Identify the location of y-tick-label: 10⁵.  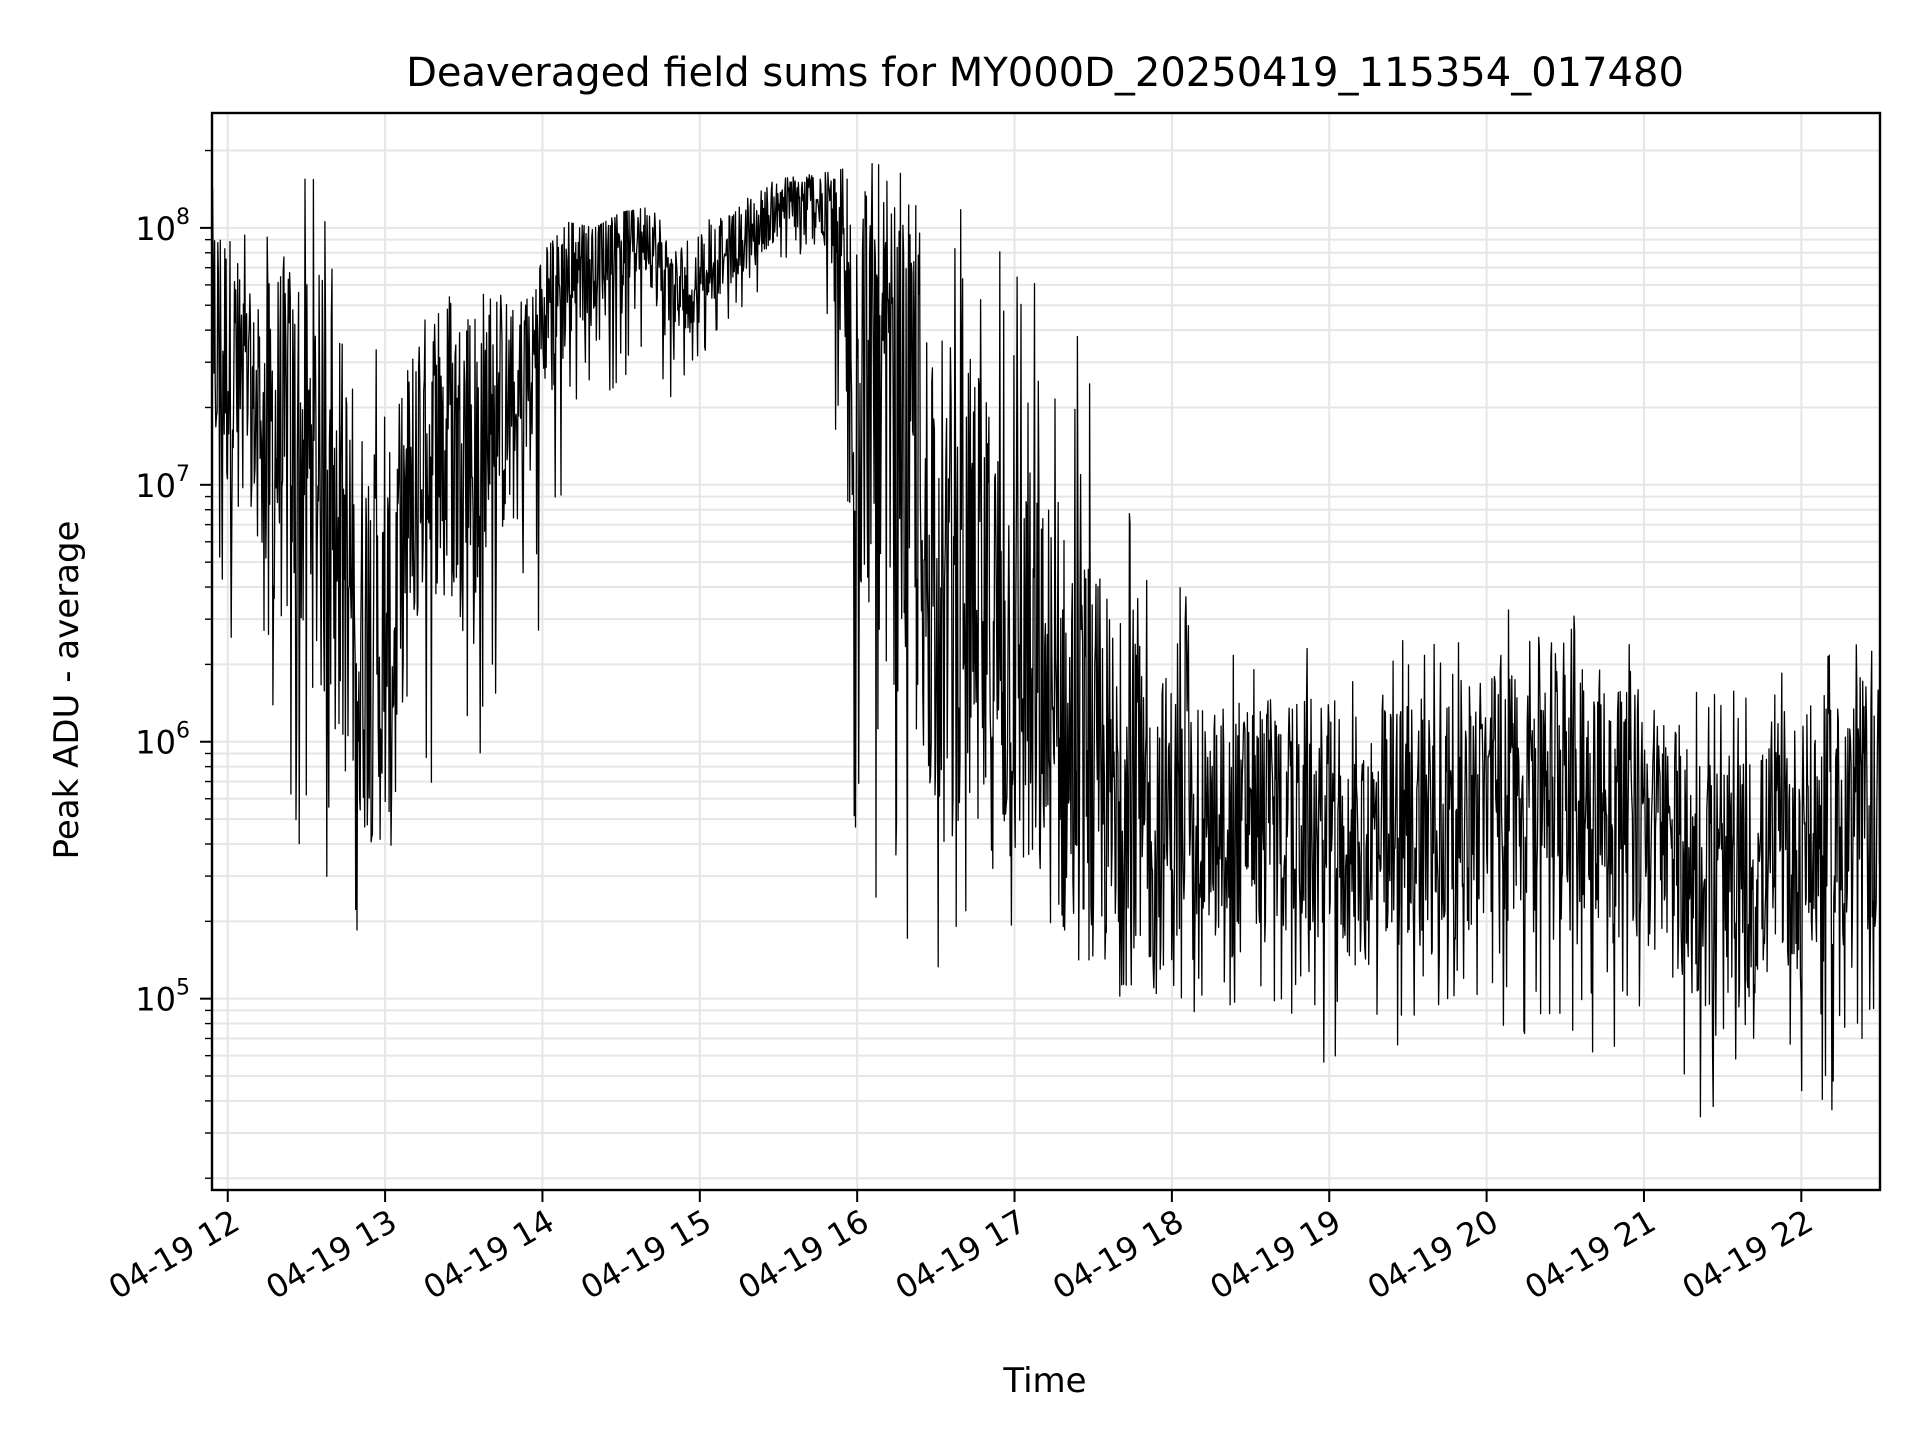
(162, 997).